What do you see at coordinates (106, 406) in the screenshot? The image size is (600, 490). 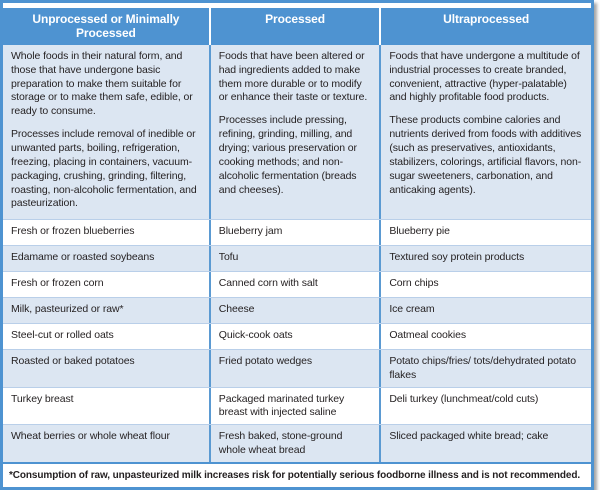 I see `table-cell: Turkey breast` at bounding box center [106, 406].